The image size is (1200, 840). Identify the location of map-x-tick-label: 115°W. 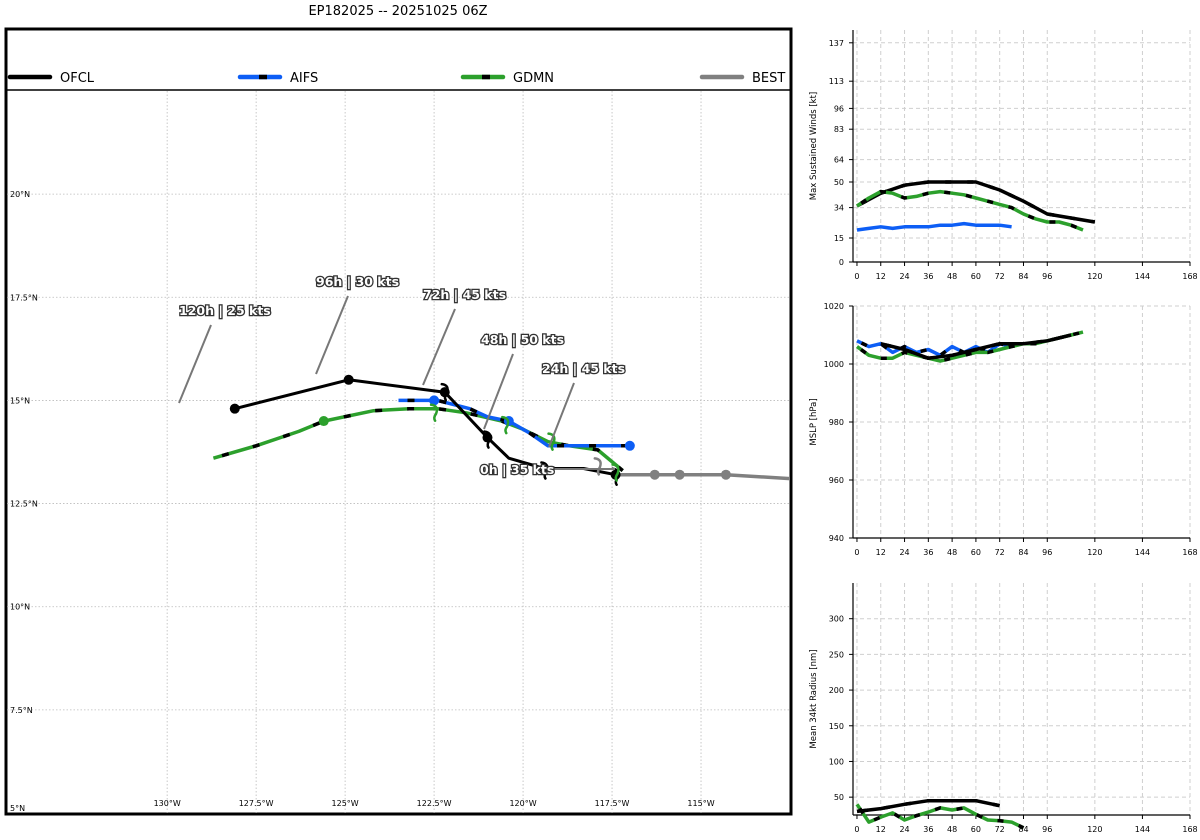
(700, 803).